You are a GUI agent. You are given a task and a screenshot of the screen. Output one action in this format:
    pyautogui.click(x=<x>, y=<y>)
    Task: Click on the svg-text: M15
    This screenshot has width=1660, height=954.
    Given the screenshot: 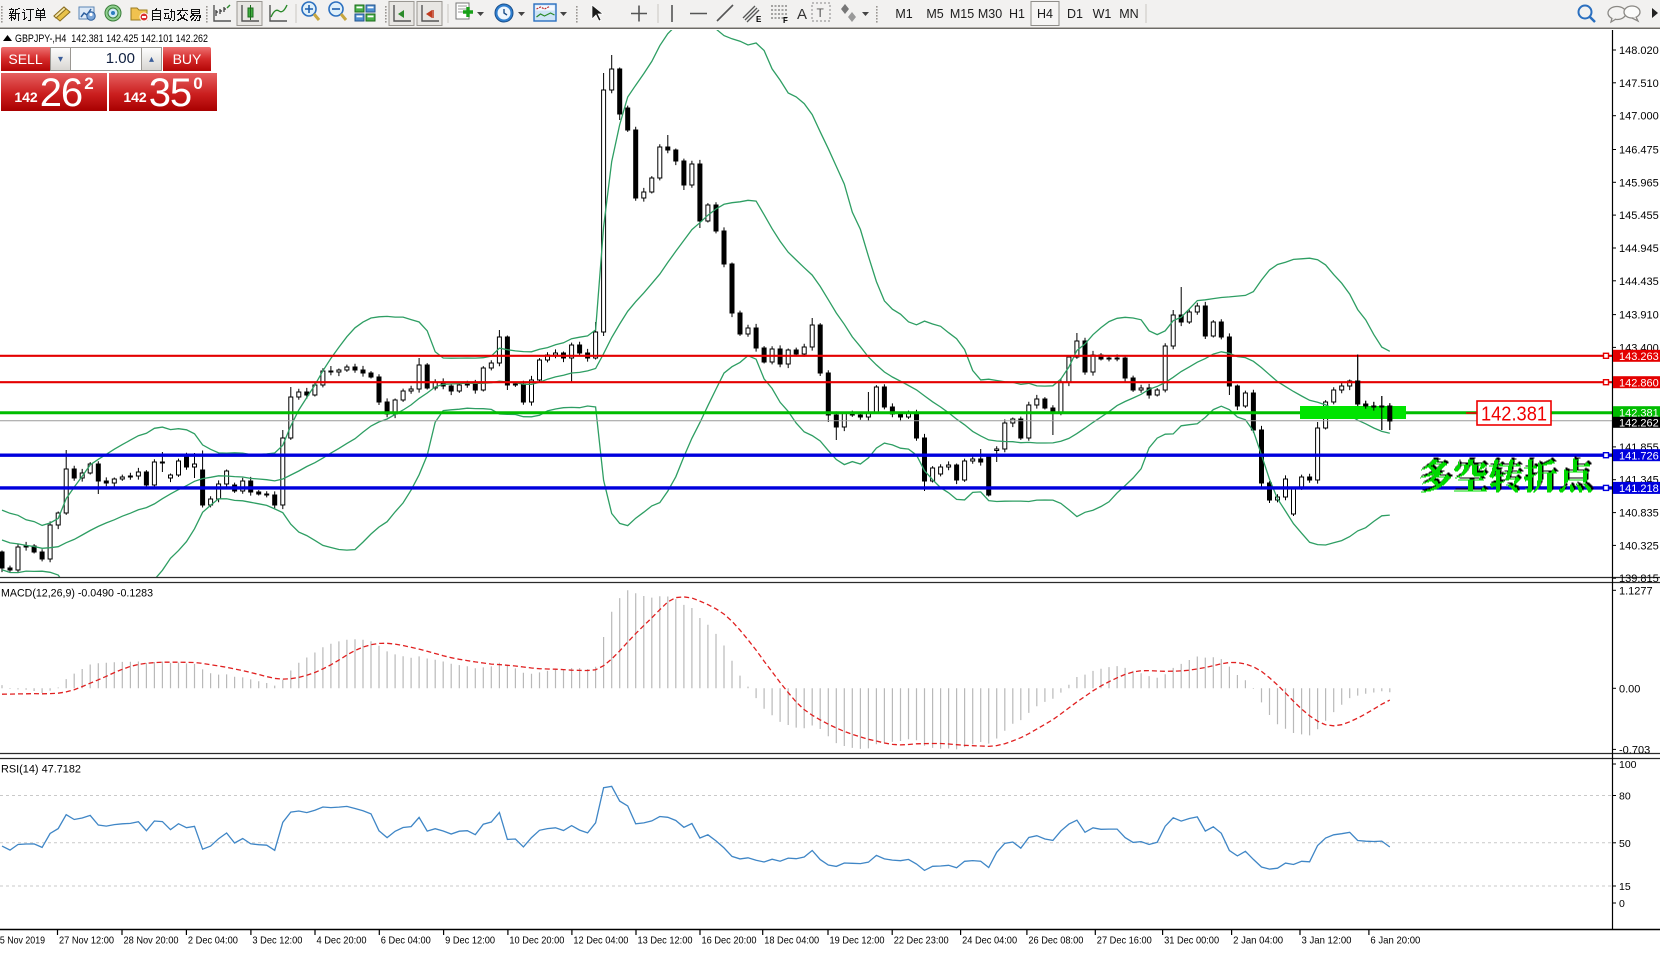 What is the action you would take?
    pyautogui.click(x=962, y=14)
    